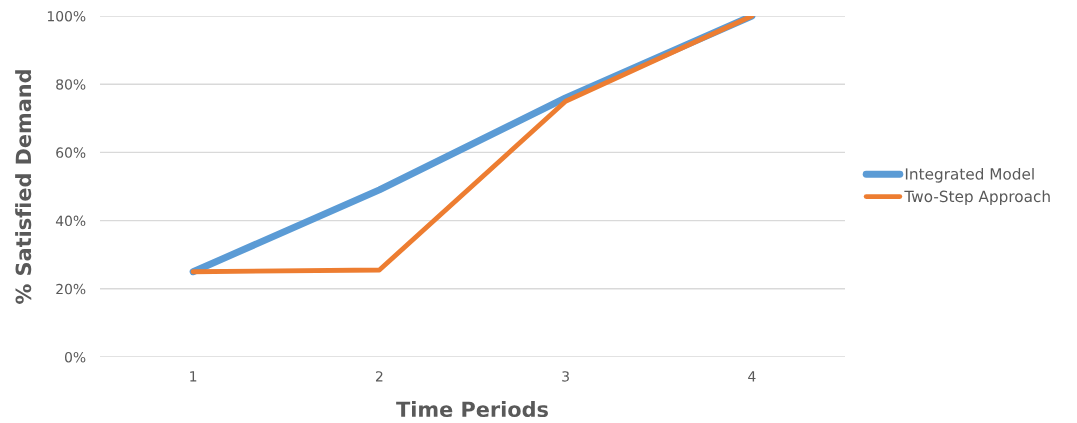 This screenshot has width=1077, height=423. Describe the element at coordinates (71, 152) in the screenshot. I see `y-tick-label: 60%` at that location.